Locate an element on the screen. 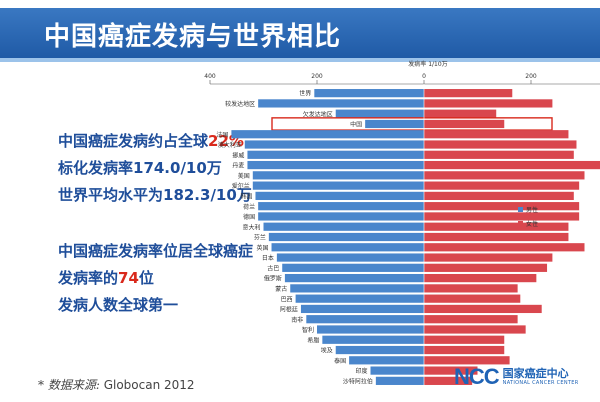  category-label: 澳大利亚 is located at coordinates (230, 145).